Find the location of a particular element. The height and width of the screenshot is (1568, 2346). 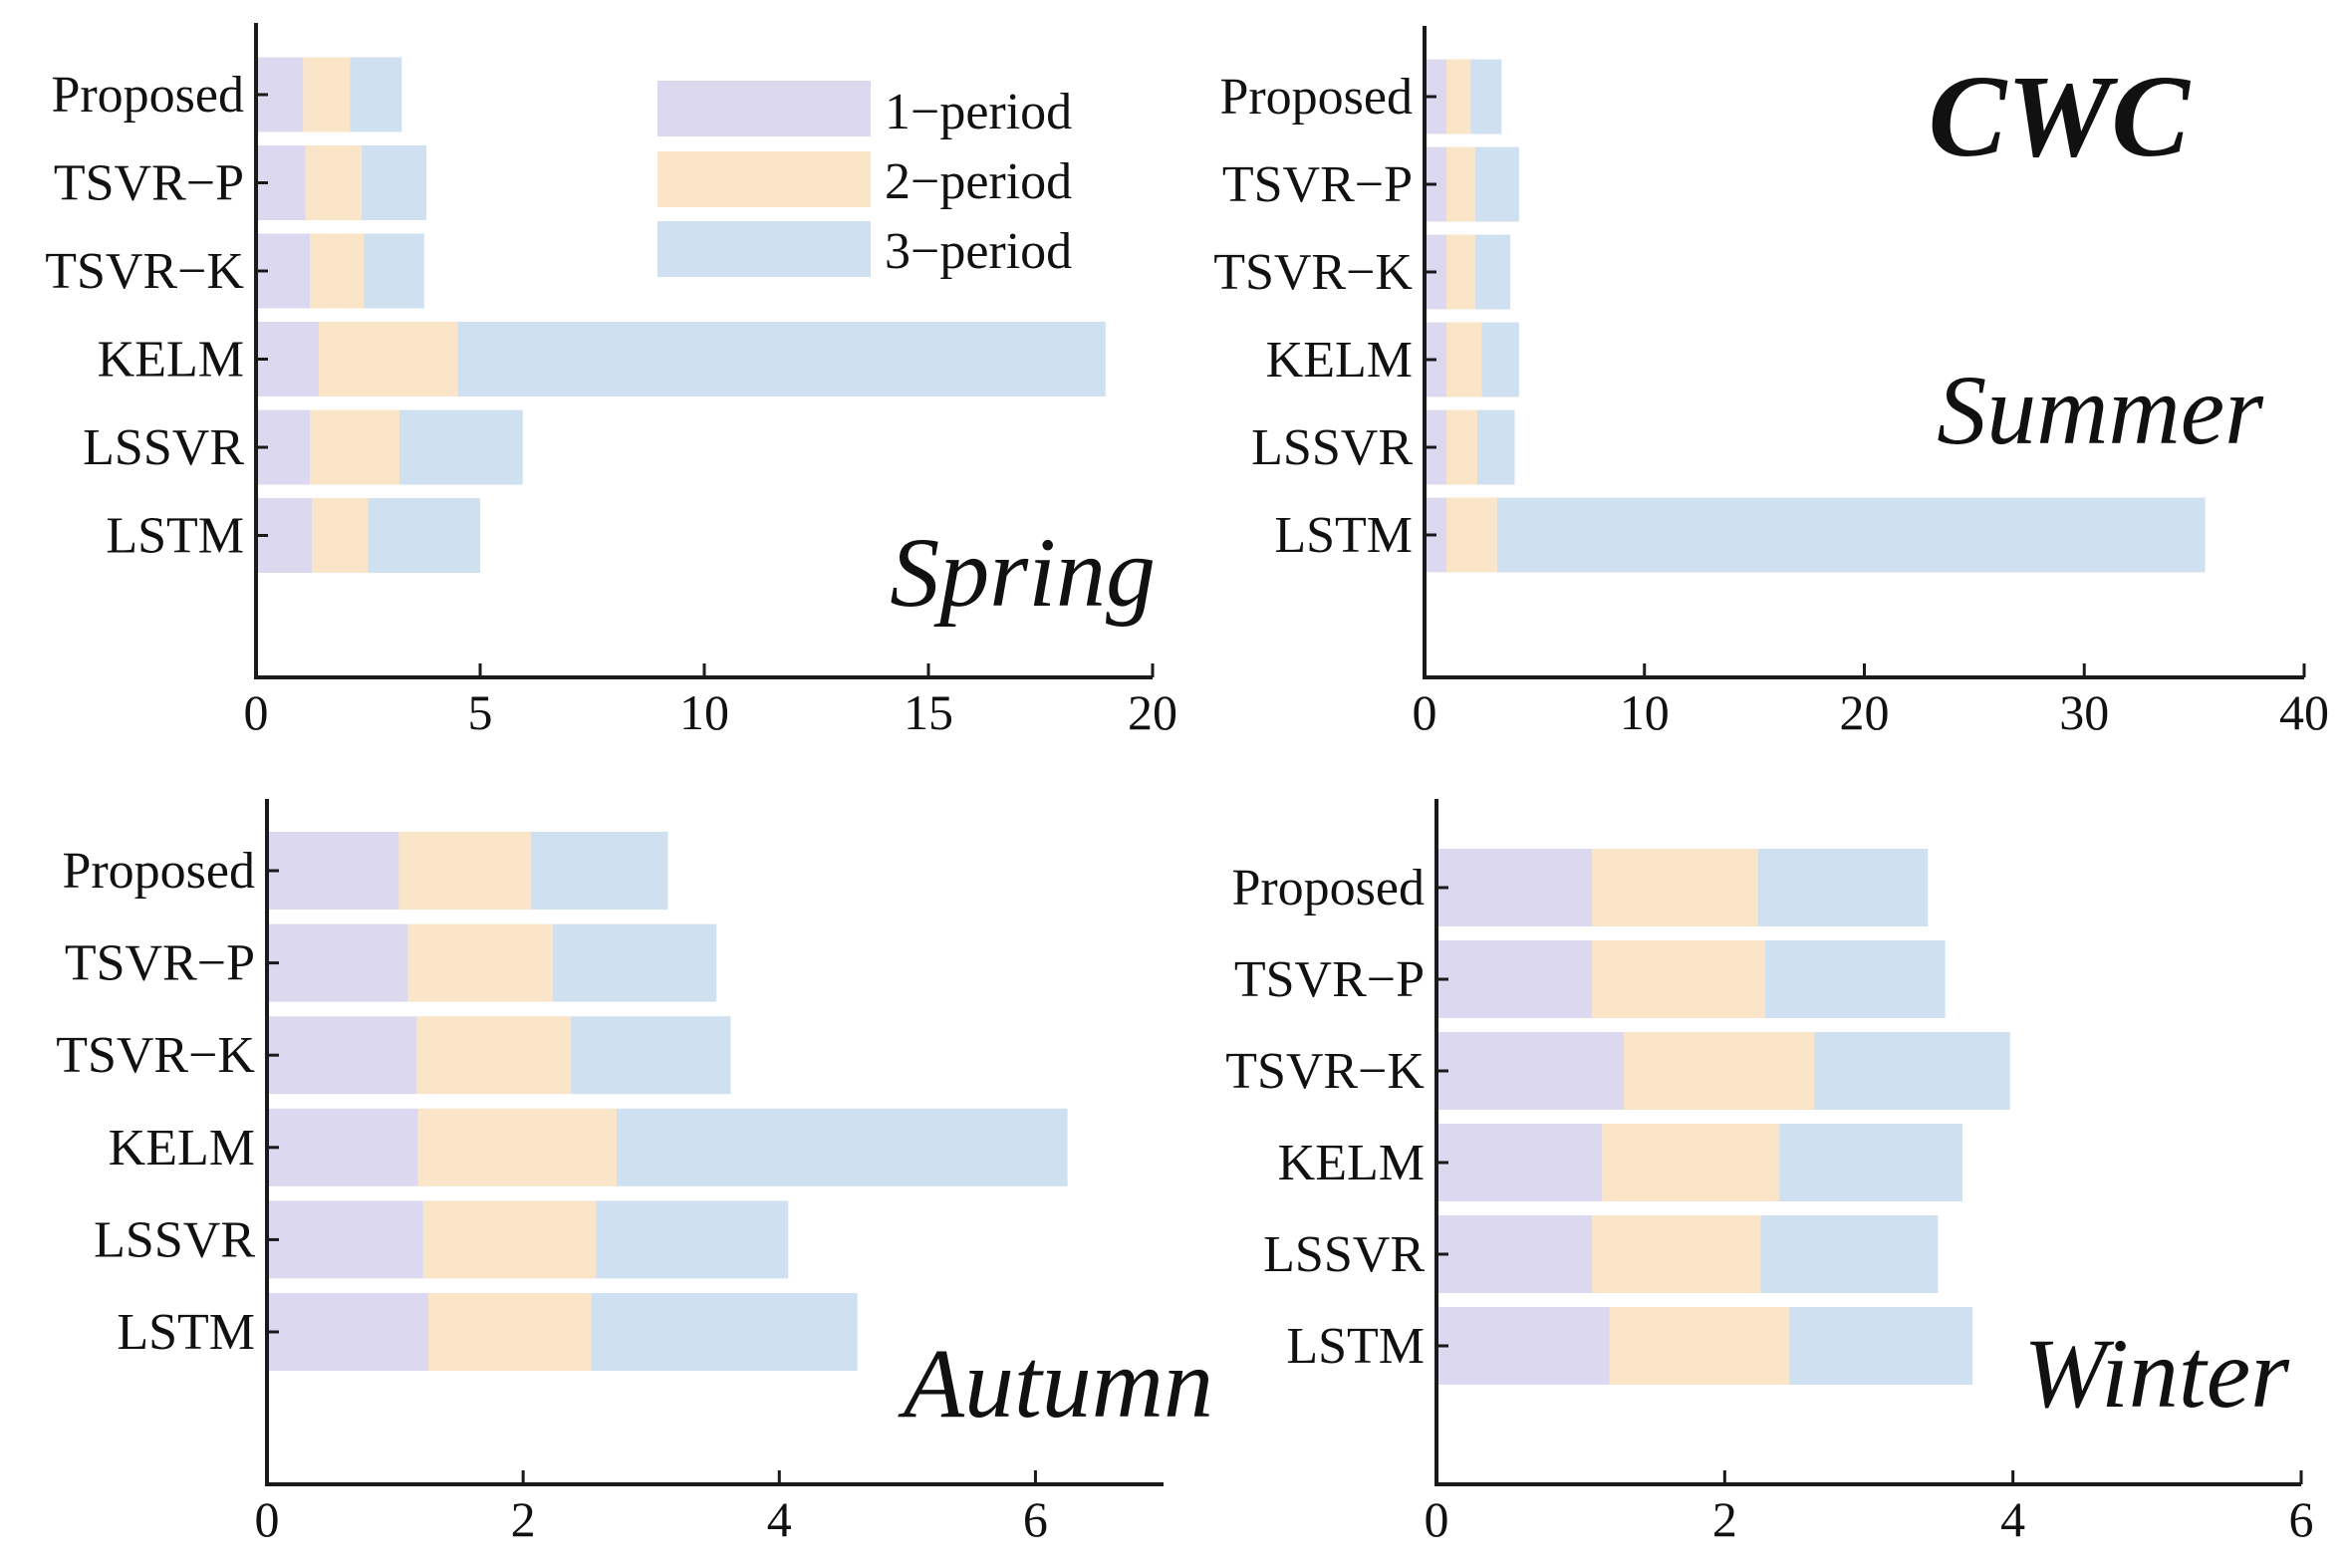

xtick-label-spring-3: 10 is located at coordinates (704, 712).